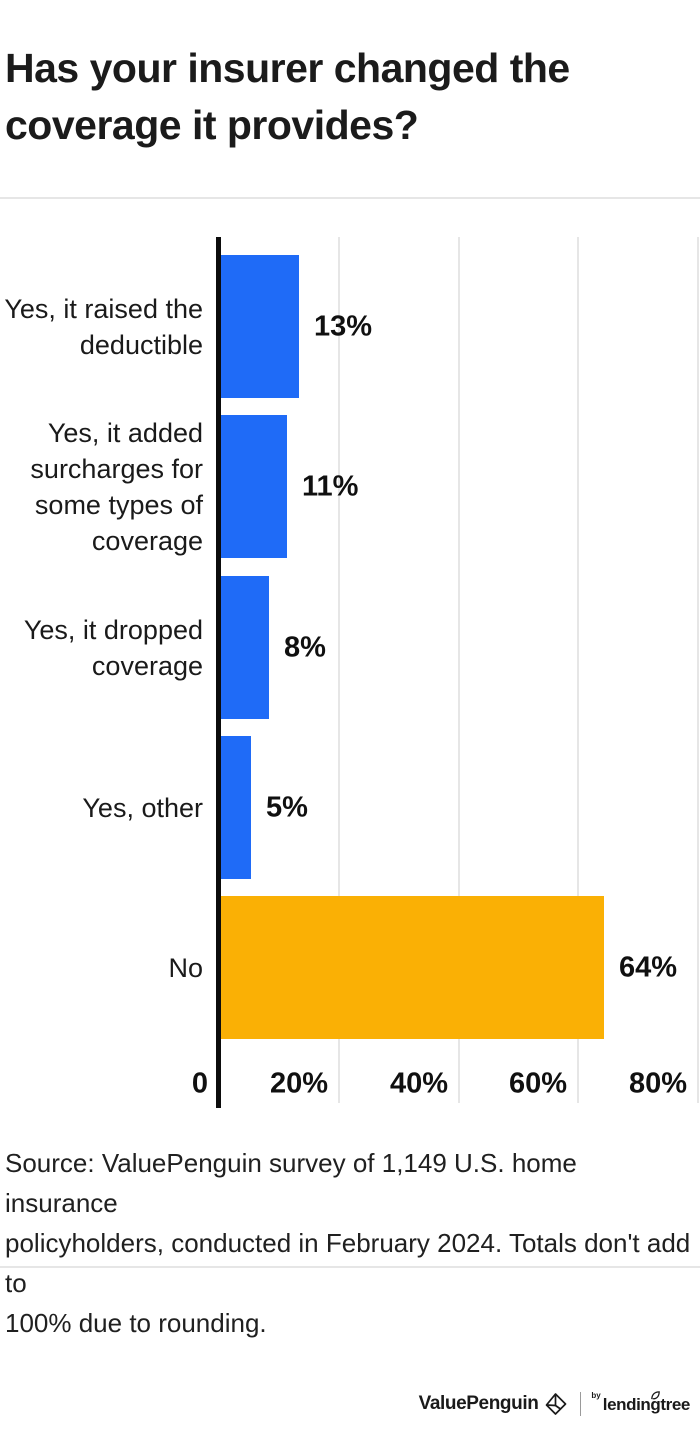 This screenshot has width=700, height=1432. What do you see at coordinates (218, 672) in the screenshot?
I see `y-axis-line` at bounding box center [218, 672].